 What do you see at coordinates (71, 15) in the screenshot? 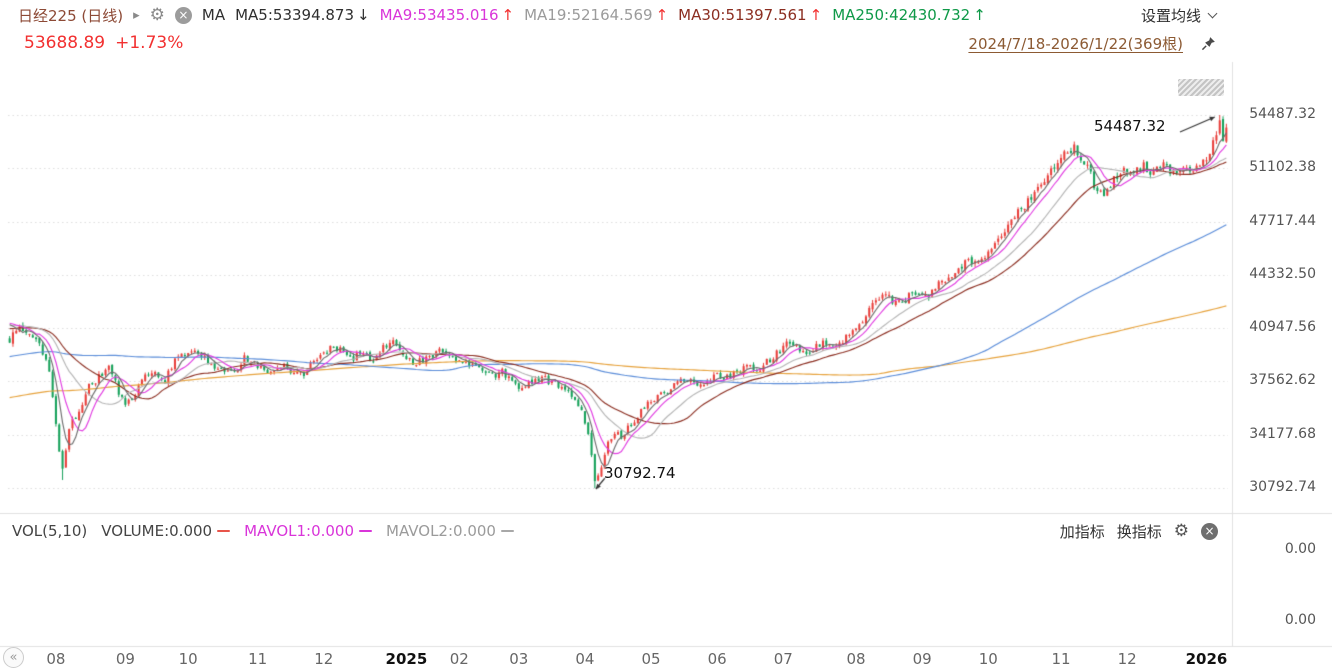
I see `symbol-title: 日经225 (日线)` at bounding box center [71, 15].